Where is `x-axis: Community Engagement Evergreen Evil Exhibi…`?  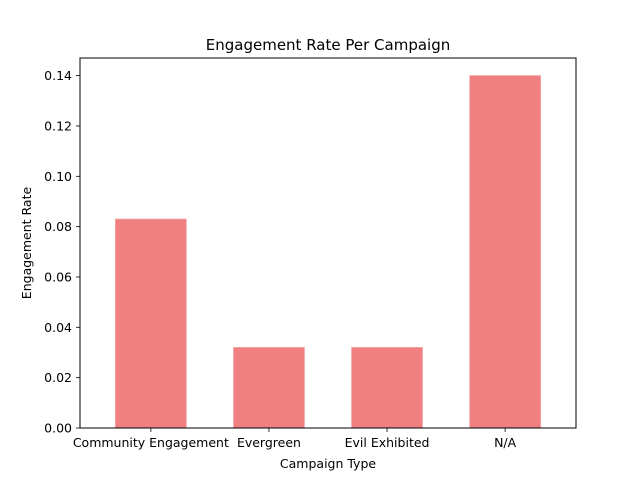
x-axis: Community Engagement Evergreen Evil Exhibi… is located at coordinates (295, 439).